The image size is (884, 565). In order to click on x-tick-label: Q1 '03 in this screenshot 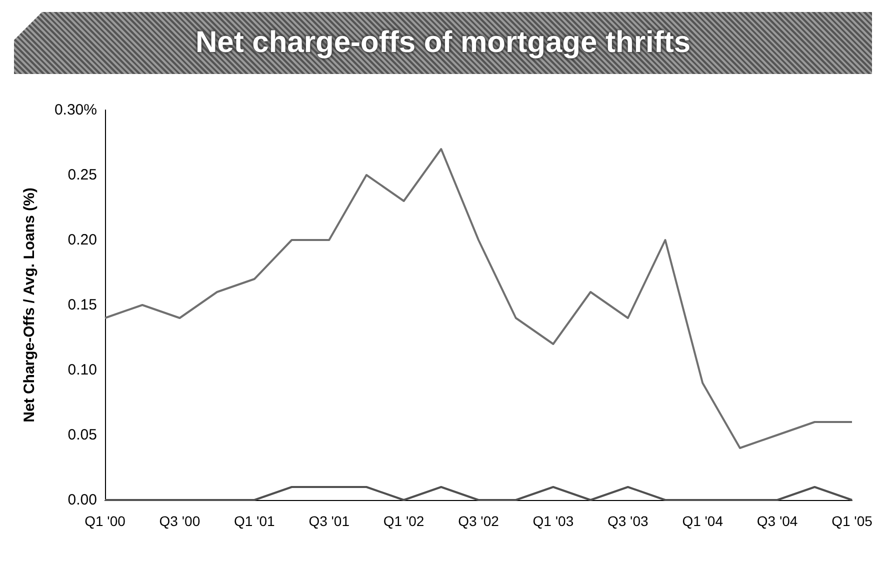, I will do `click(553, 521)`.